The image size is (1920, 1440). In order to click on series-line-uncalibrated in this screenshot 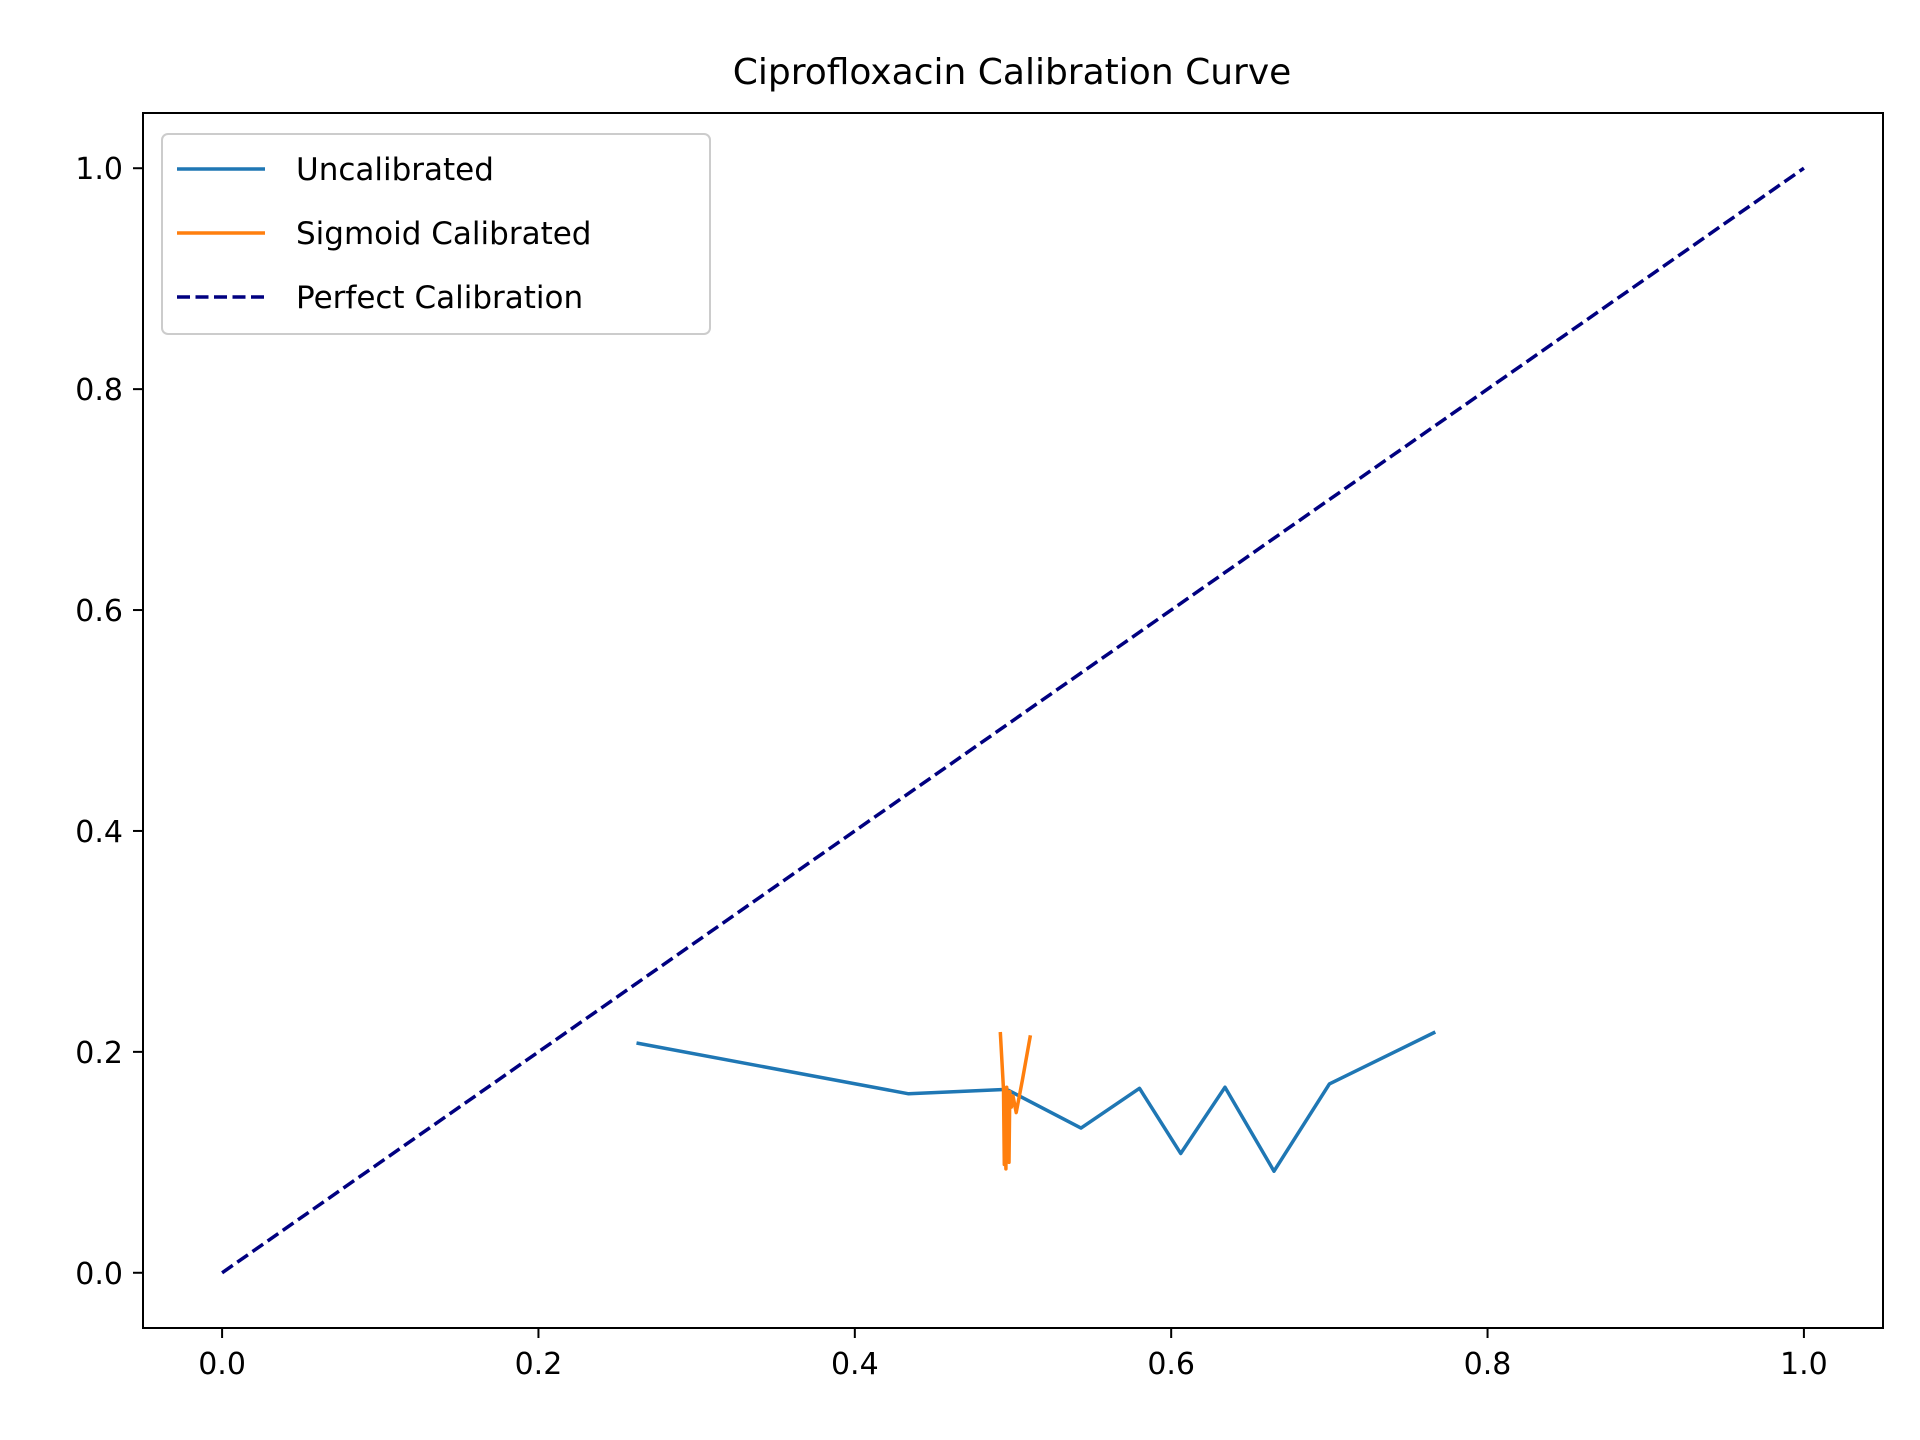, I will do `click(1036, 1101)`.